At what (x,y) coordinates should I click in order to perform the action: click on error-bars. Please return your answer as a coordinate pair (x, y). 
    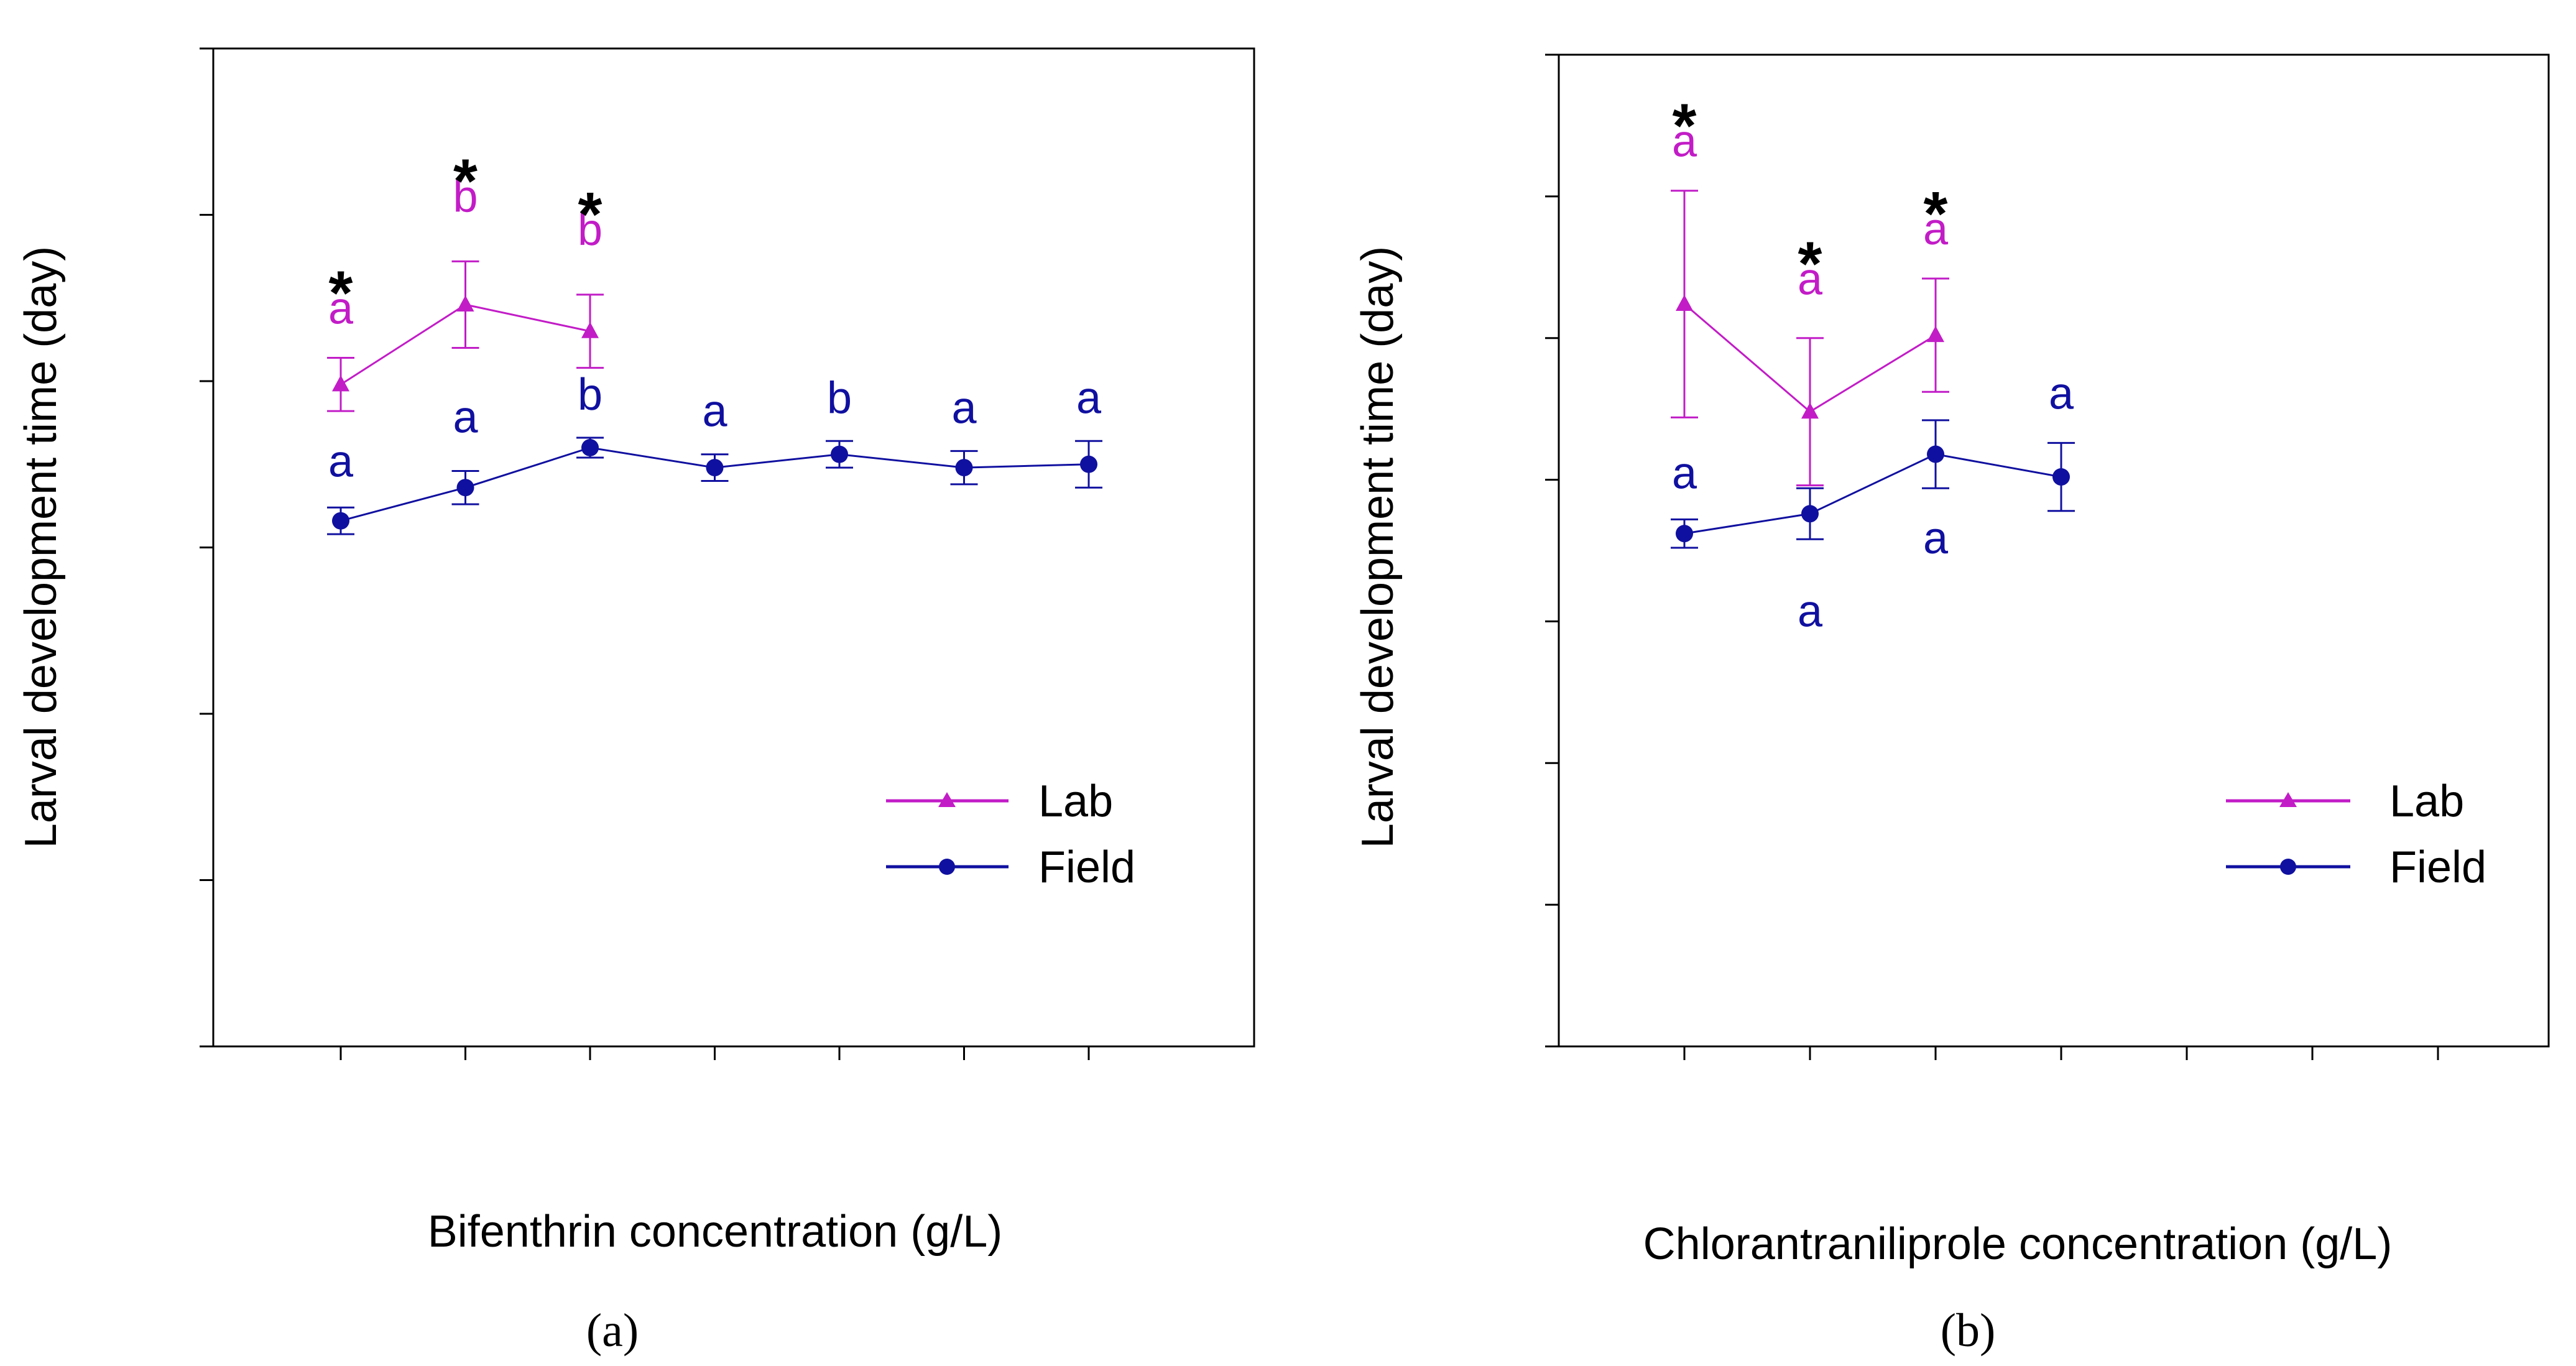
    Looking at the image, I should click on (1873, 370).